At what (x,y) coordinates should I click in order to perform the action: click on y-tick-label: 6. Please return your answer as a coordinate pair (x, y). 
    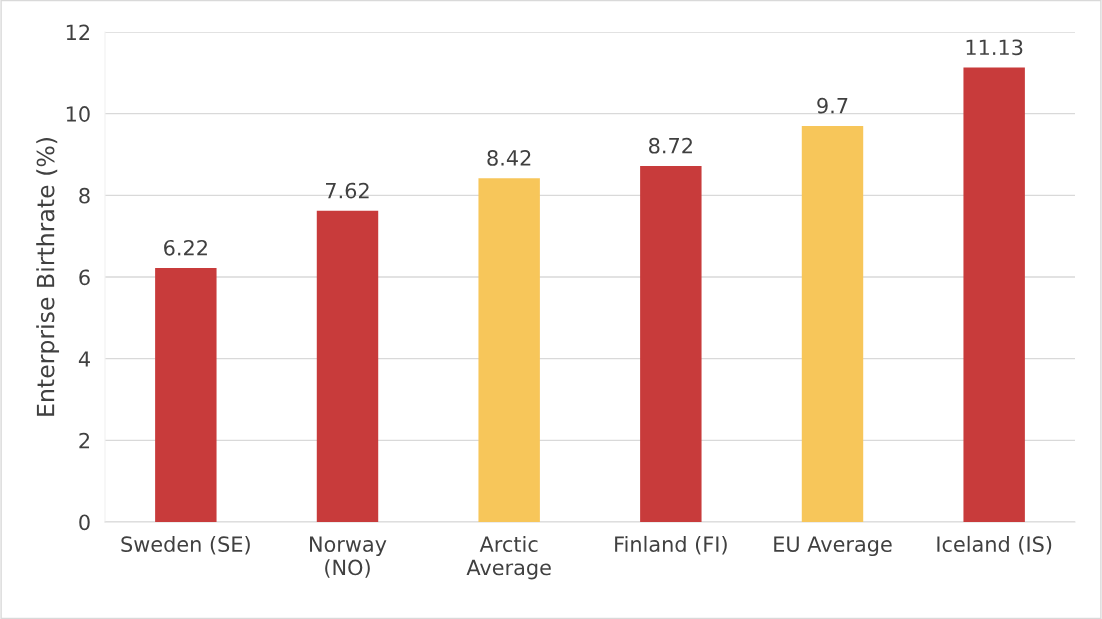
    Looking at the image, I should click on (84, 277).